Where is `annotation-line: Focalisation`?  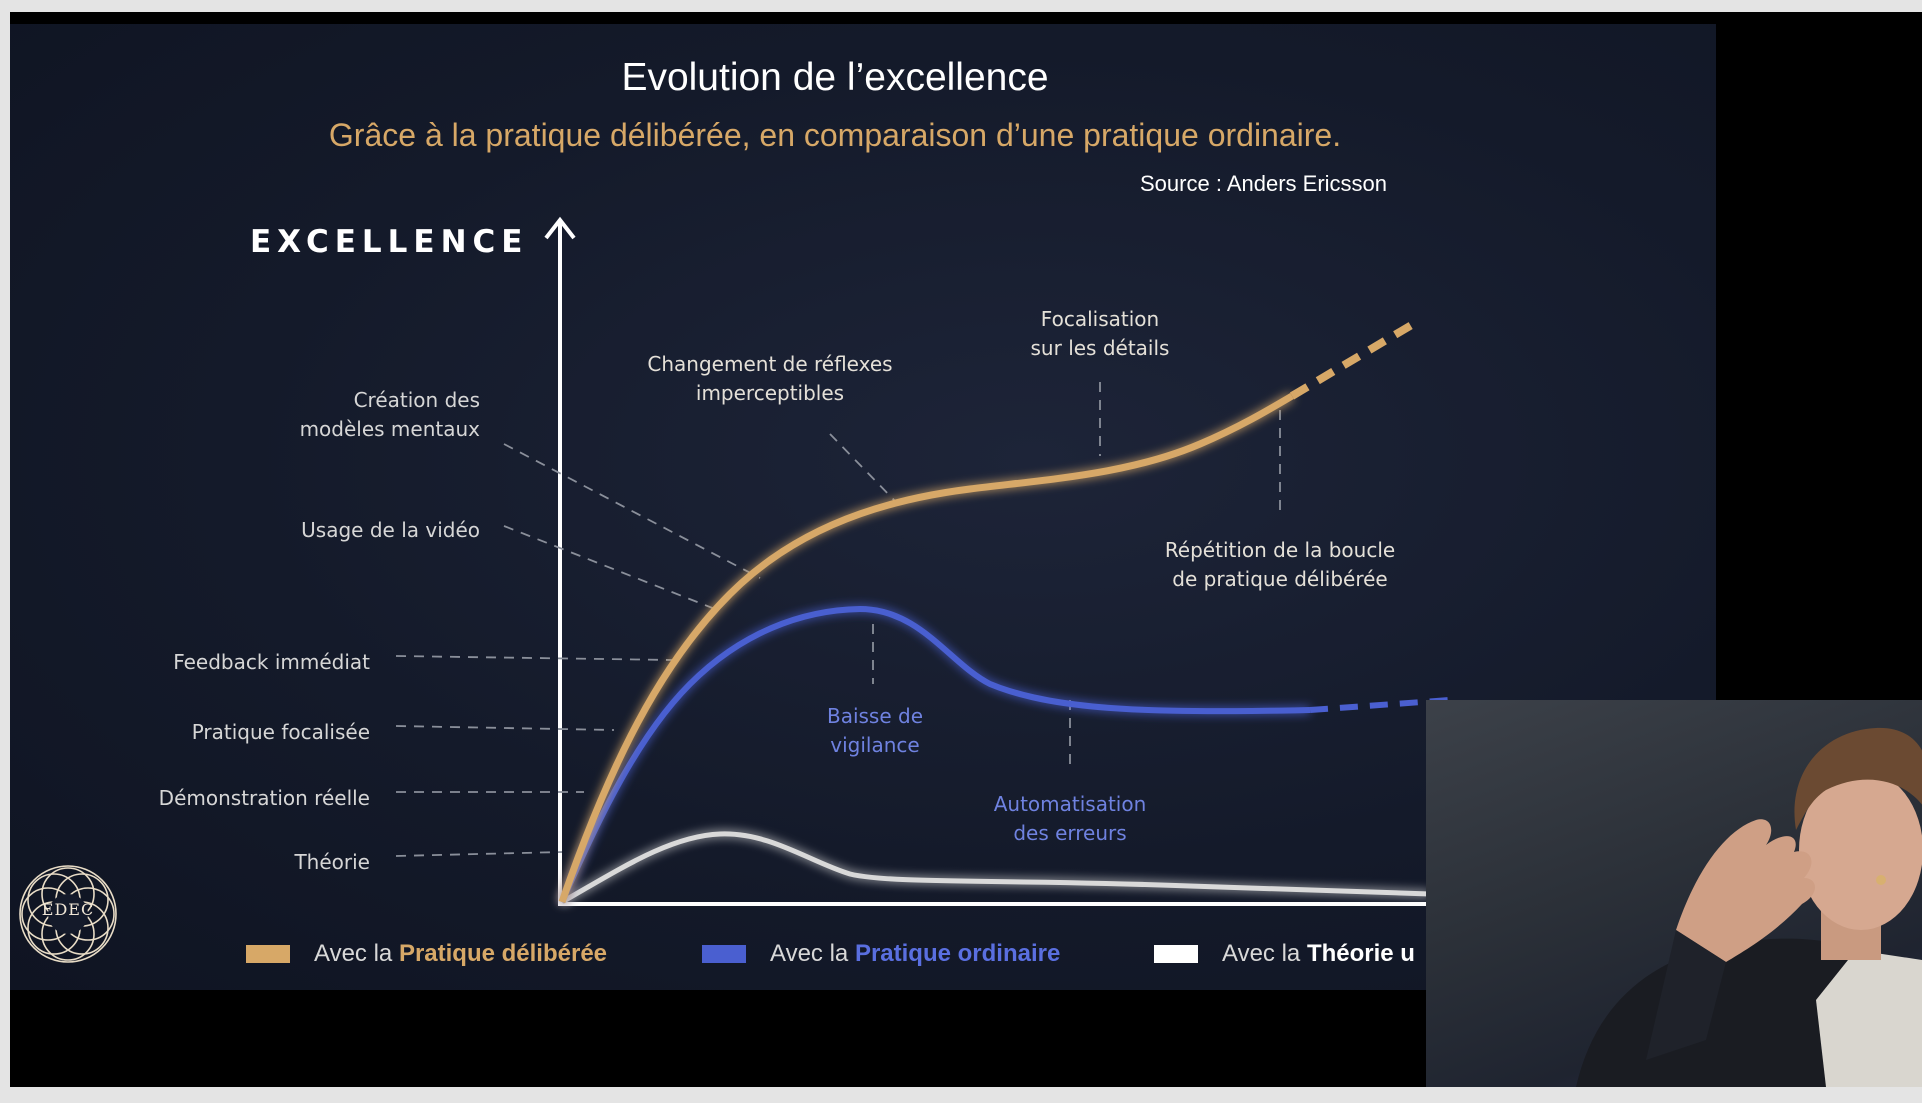
annotation-line: Focalisation is located at coordinates (1100, 319).